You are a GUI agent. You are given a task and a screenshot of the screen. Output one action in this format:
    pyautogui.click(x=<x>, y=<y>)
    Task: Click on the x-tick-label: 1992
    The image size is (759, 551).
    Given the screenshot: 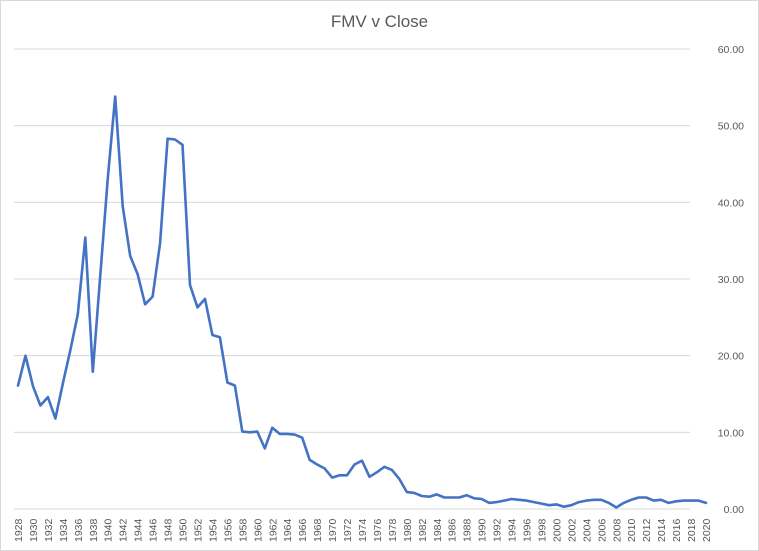 What is the action you would take?
    pyautogui.click(x=498, y=530)
    